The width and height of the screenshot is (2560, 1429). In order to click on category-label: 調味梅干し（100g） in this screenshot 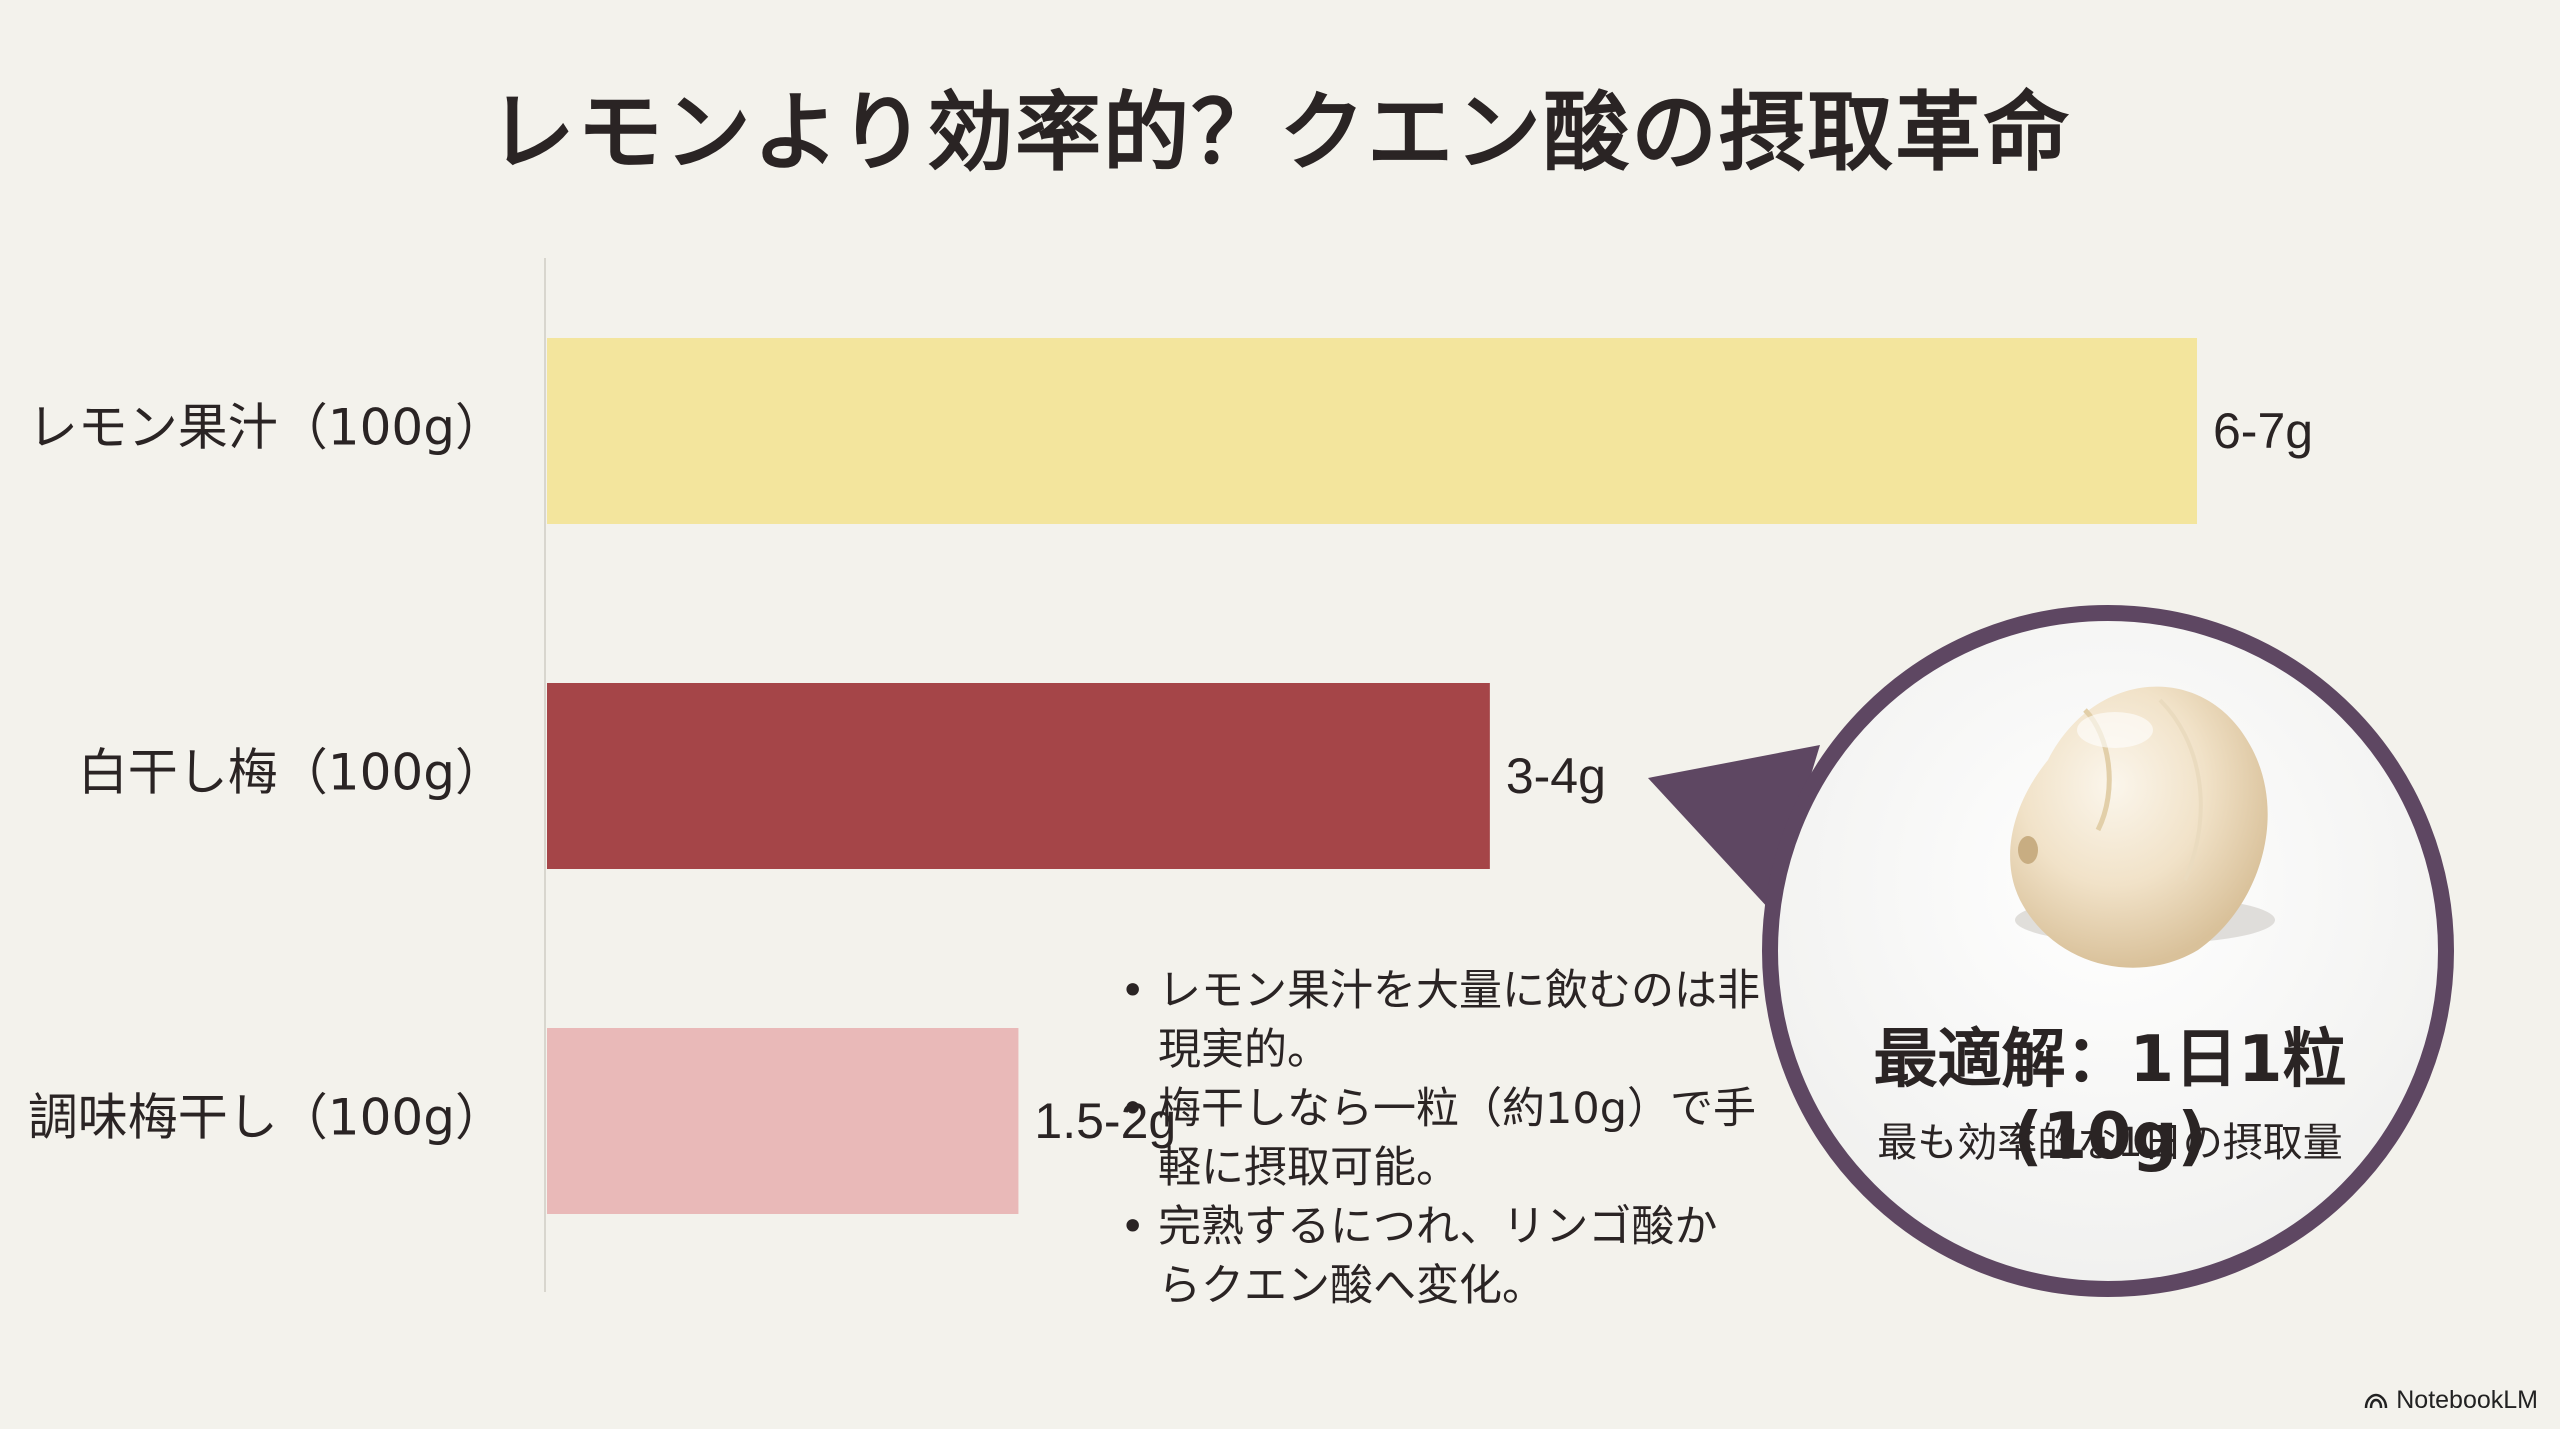, I will do `click(266, 1118)`.